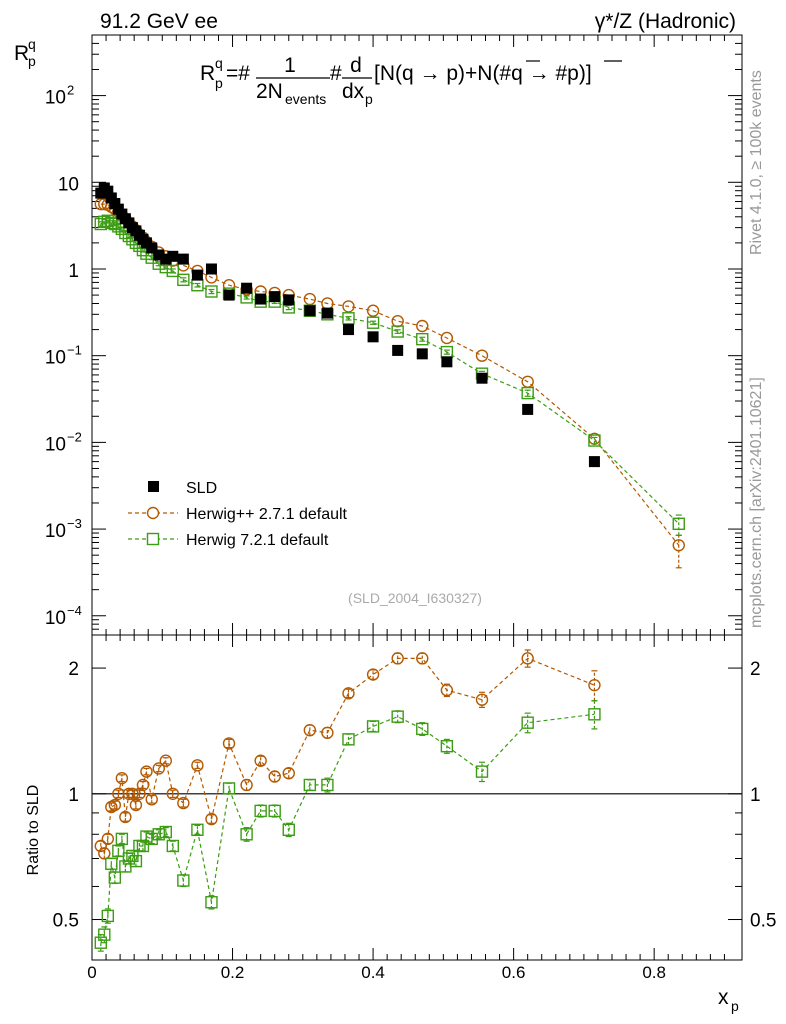 The image size is (786, 1024). What do you see at coordinates (756, 502) in the screenshot?
I see `mcplots-side-label: mcplots.cern.ch [arXiv:2401.10621]` at bounding box center [756, 502].